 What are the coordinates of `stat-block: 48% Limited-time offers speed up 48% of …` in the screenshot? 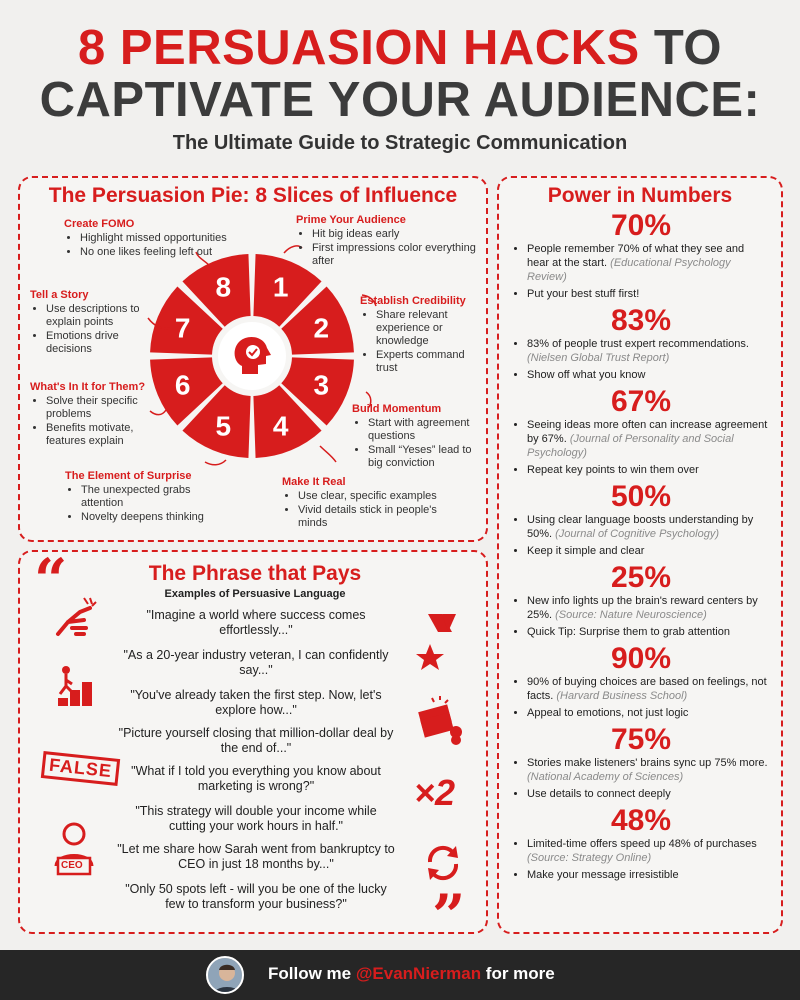 It's located at (641, 843).